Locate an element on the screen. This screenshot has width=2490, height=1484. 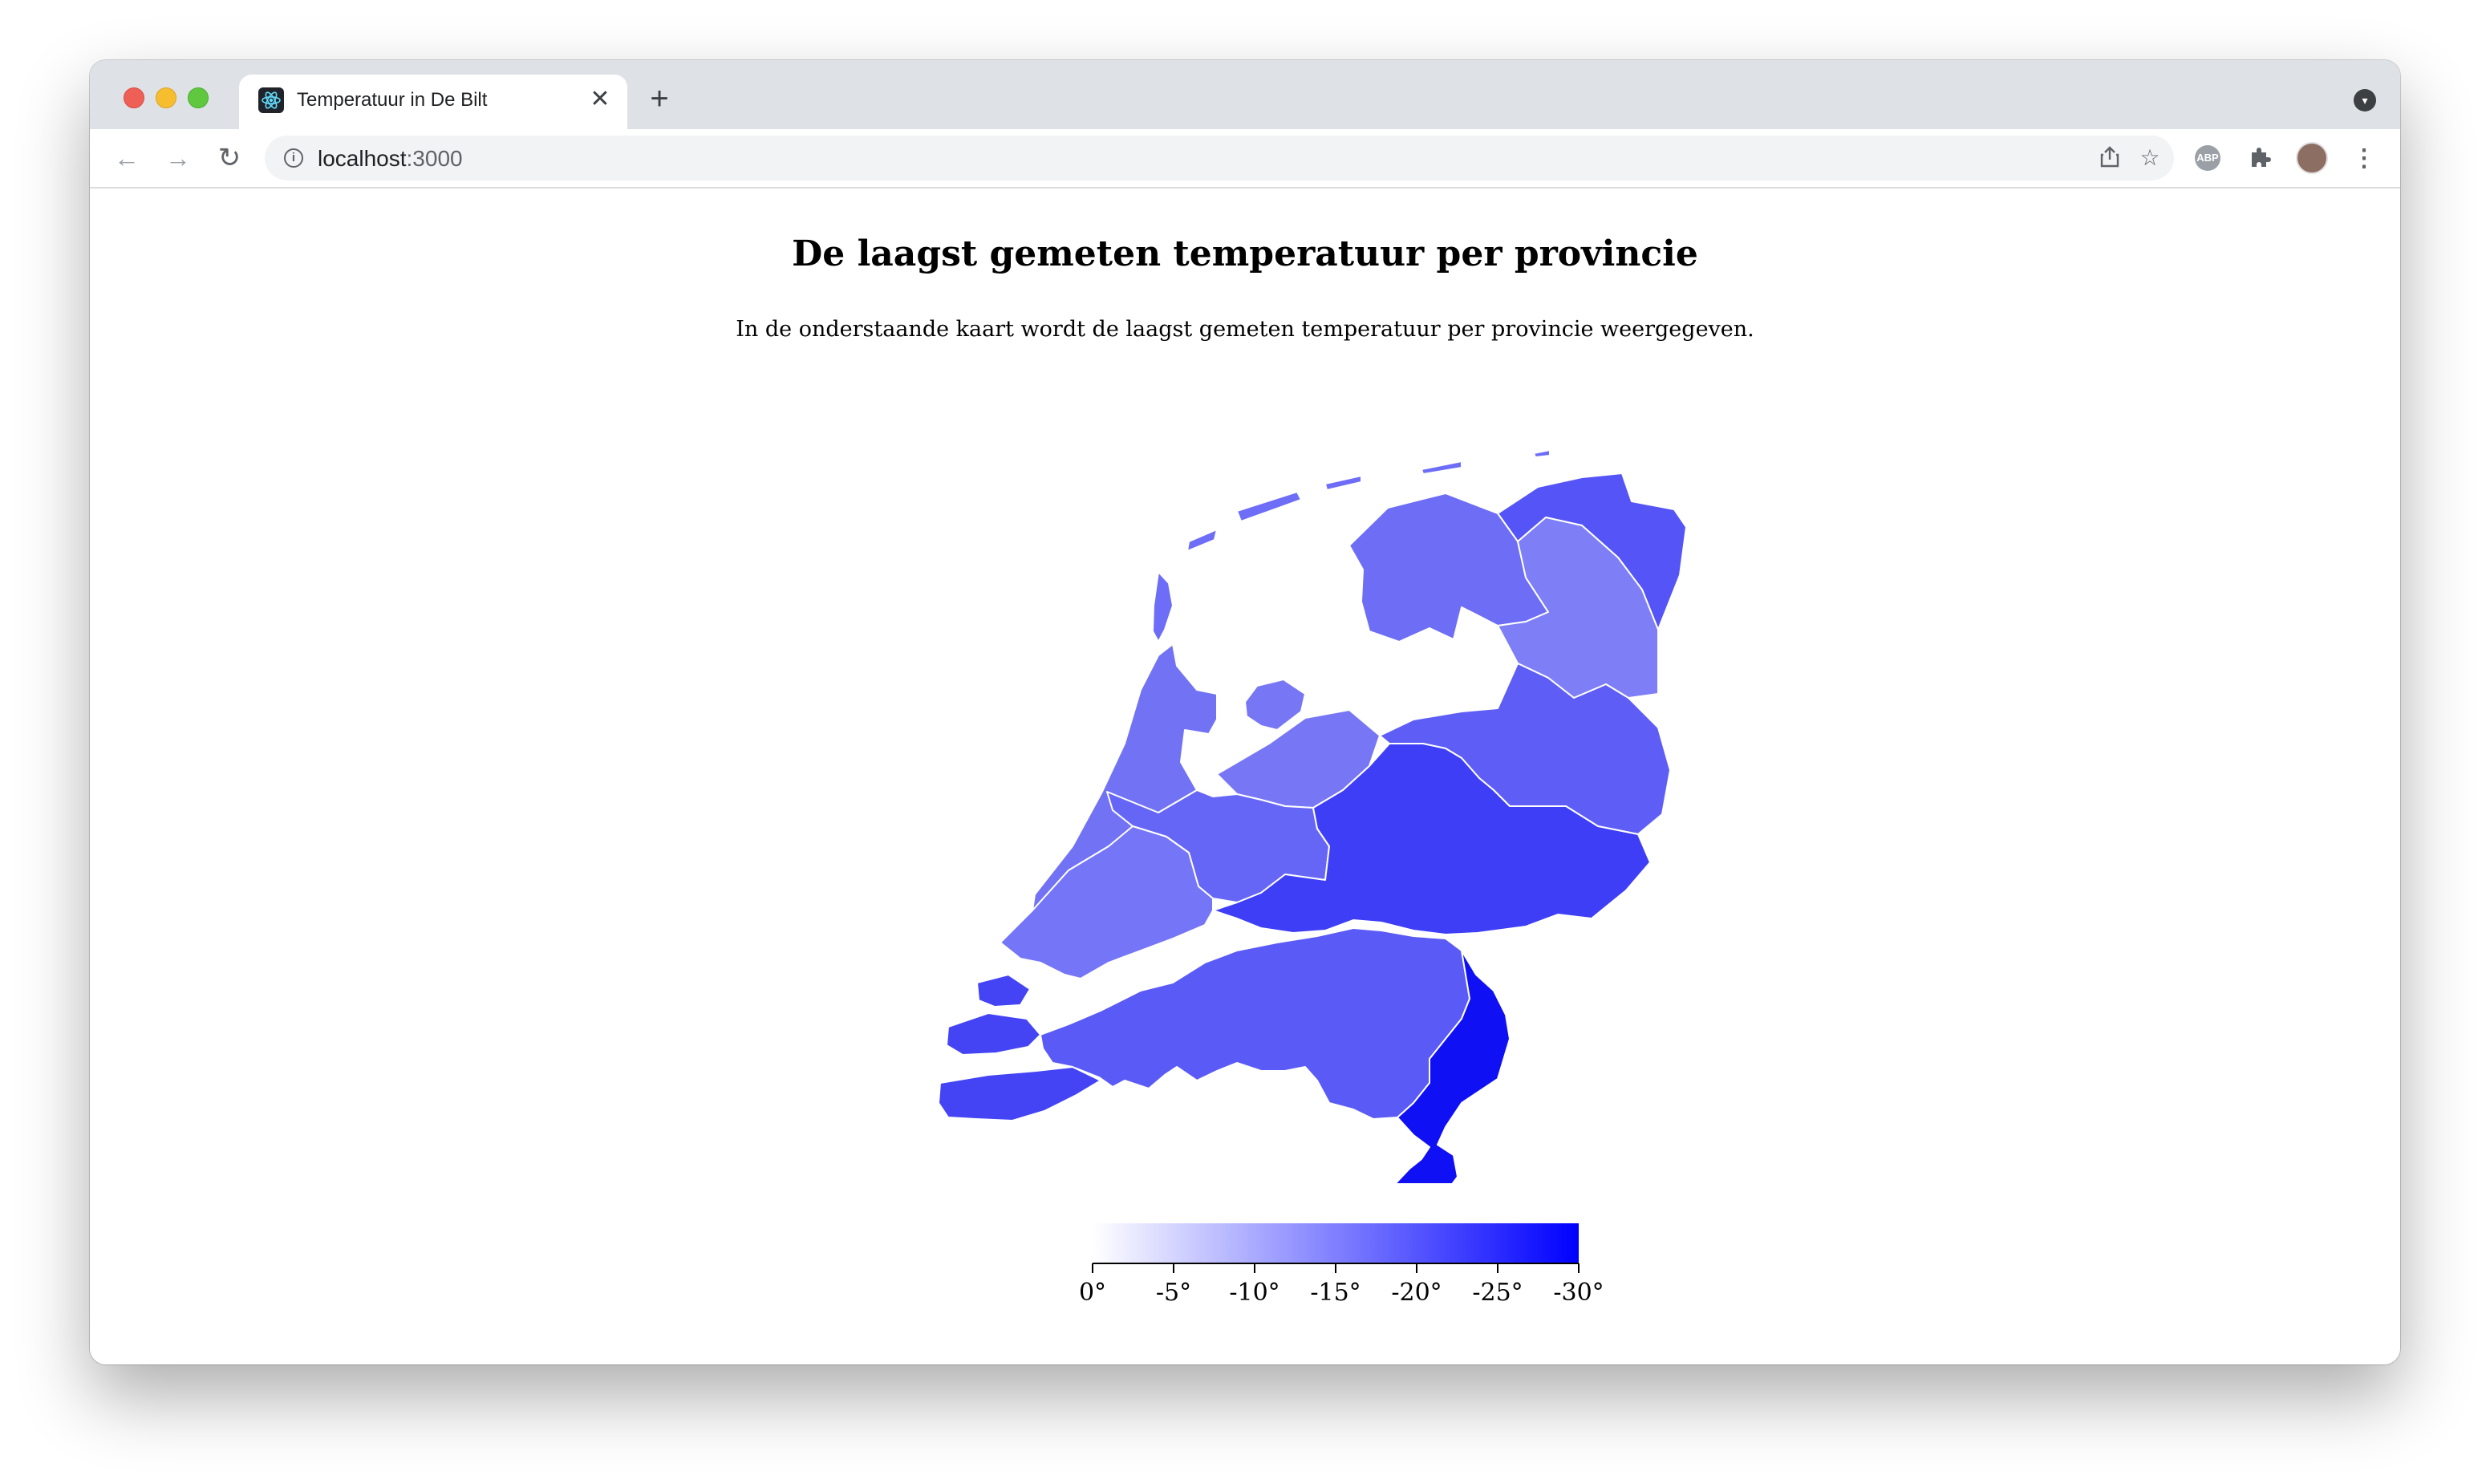
tab-bar: Temperatuur in De Bilt ✕ + ▾ is located at coordinates (1245, 94).